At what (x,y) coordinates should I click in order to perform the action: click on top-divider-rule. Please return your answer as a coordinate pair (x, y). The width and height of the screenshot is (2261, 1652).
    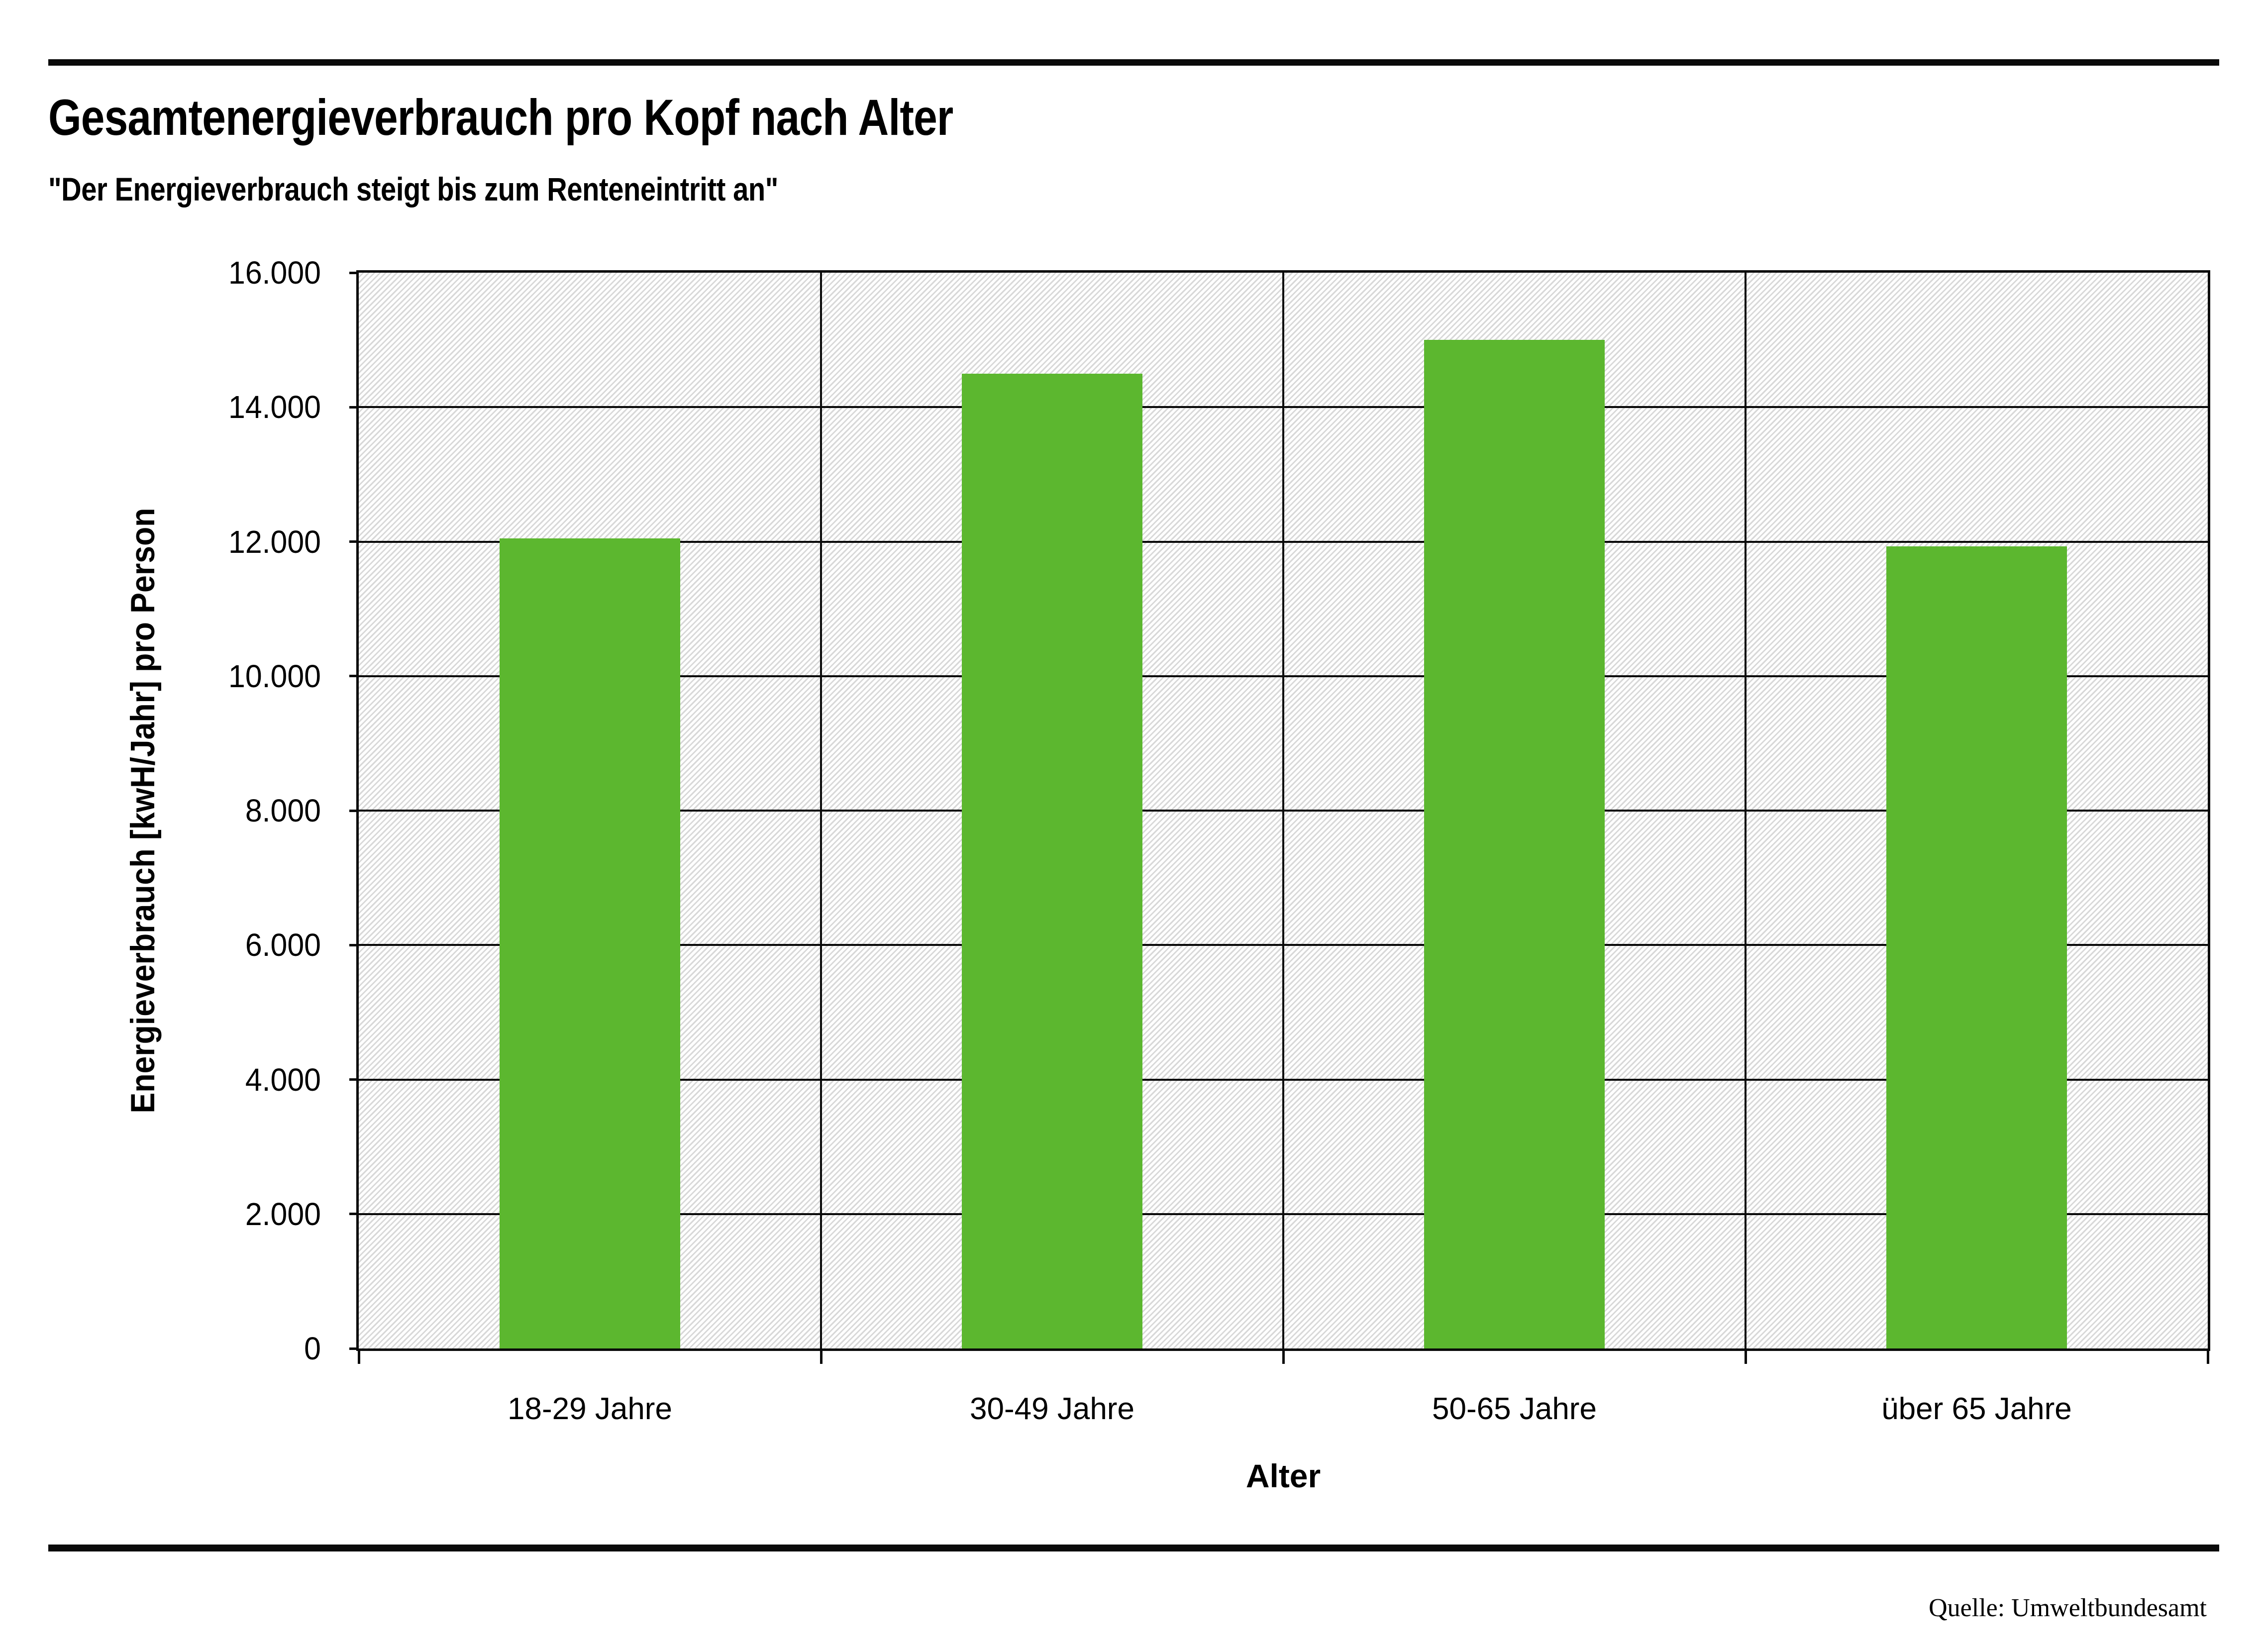
    Looking at the image, I should click on (1133, 62).